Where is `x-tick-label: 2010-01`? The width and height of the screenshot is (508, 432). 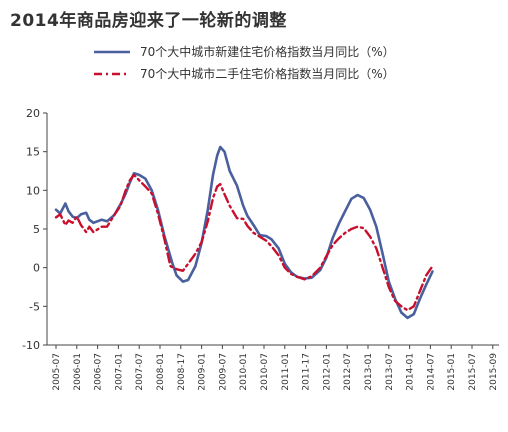
x-tick-label: 2010-01 is located at coordinates (244, 372).